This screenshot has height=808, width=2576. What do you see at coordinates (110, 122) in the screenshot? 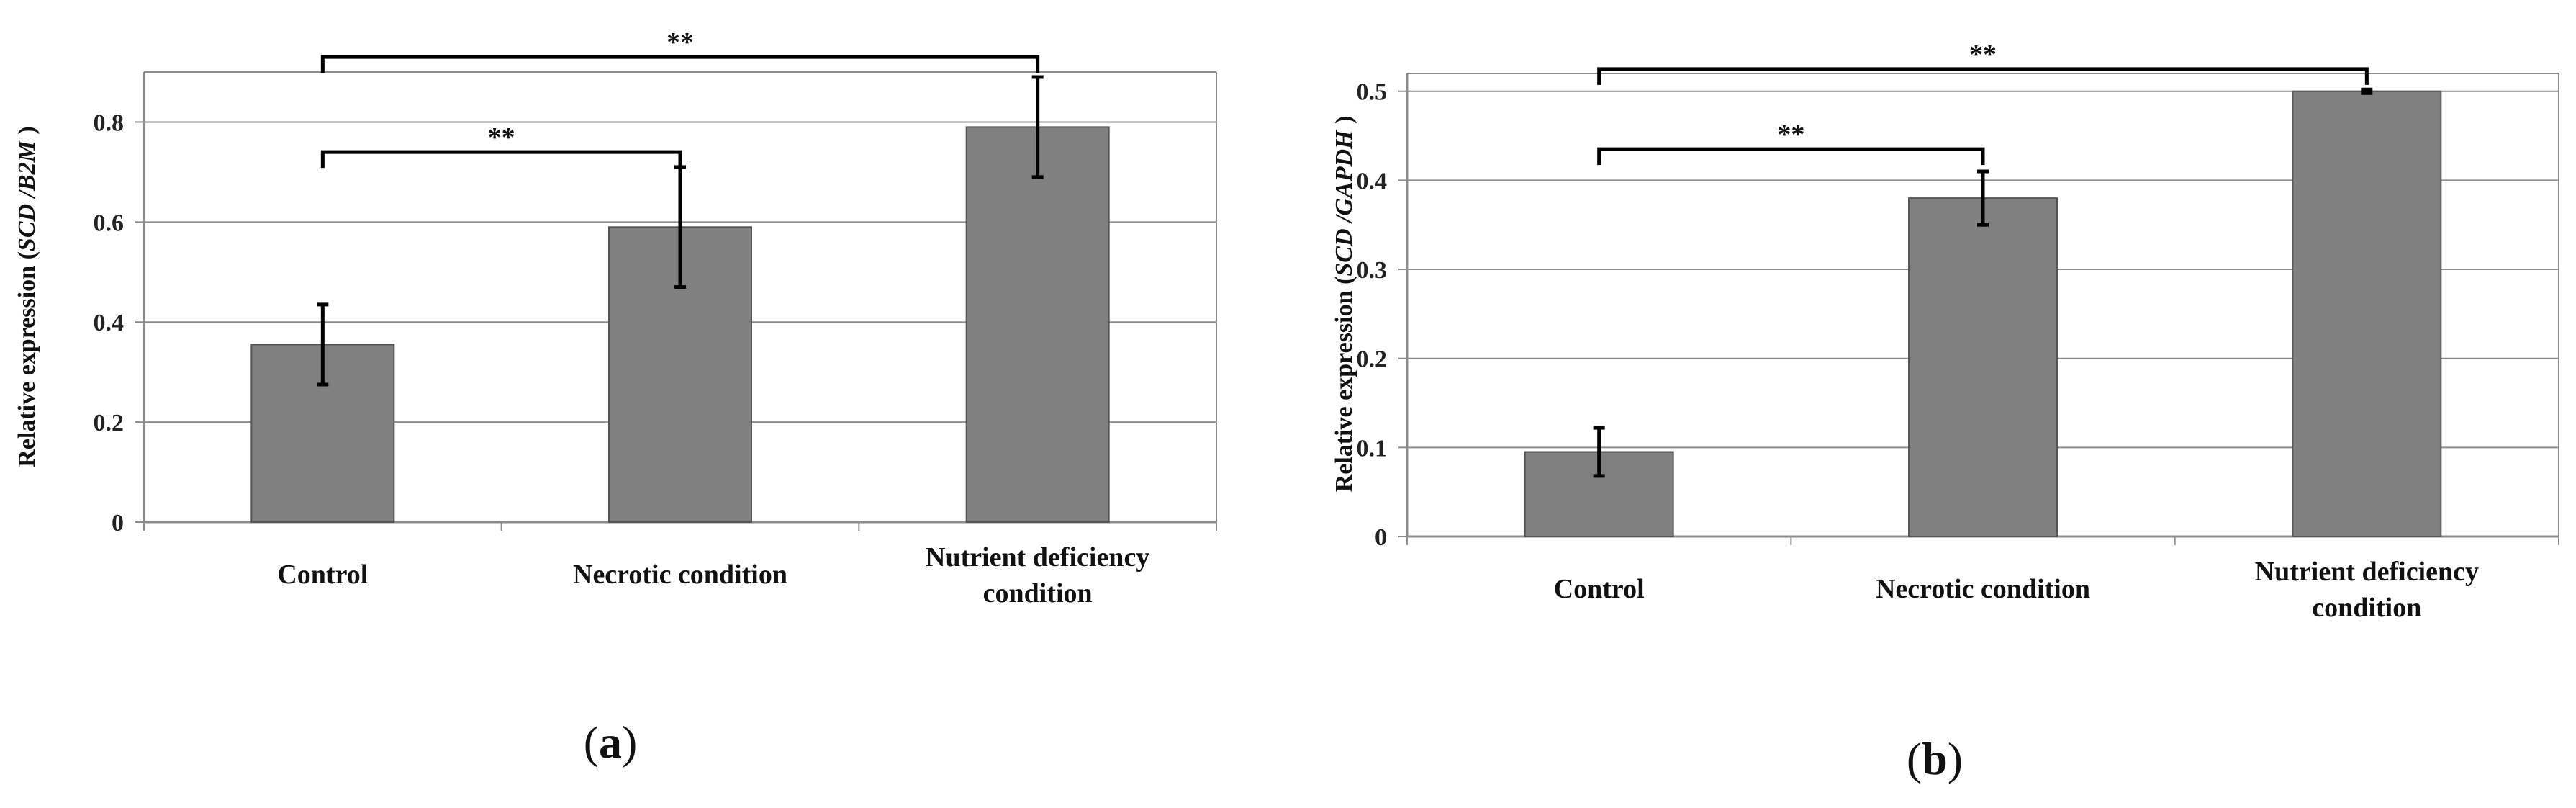
I see `y-tick-label: 0.8` at bounding box center [110, 122].